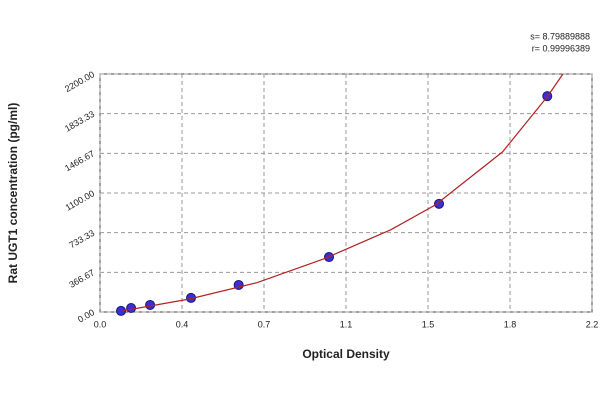 The image size is (600, 400). Describe the element at coordinates (100, 324) in the screenshot. I see `x-tick-label: 0.0` at that location.